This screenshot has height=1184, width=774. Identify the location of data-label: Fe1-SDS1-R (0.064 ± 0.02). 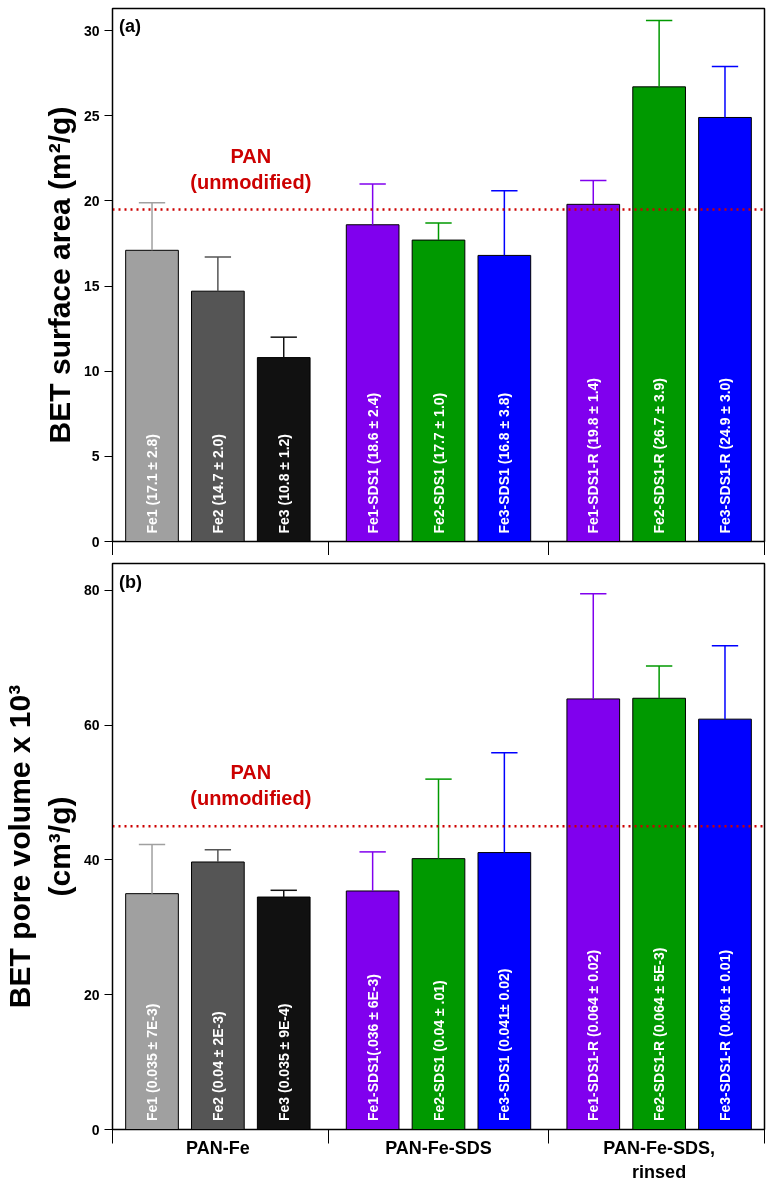
(593, 1035).